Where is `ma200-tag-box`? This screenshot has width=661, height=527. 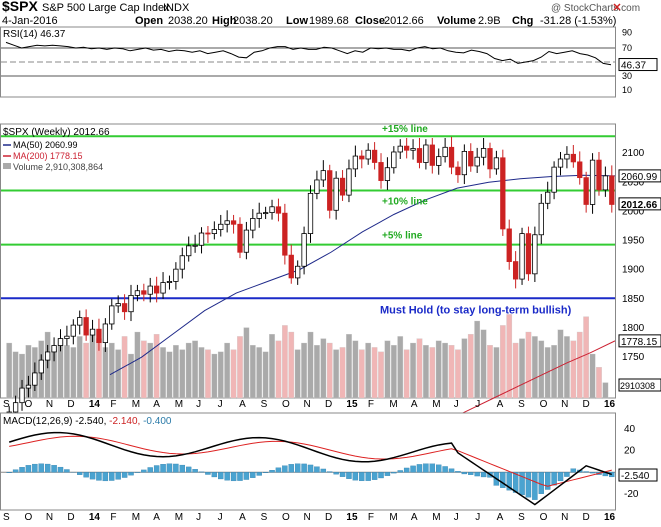 ma200-tag-box is located at coordinates (639, 341).